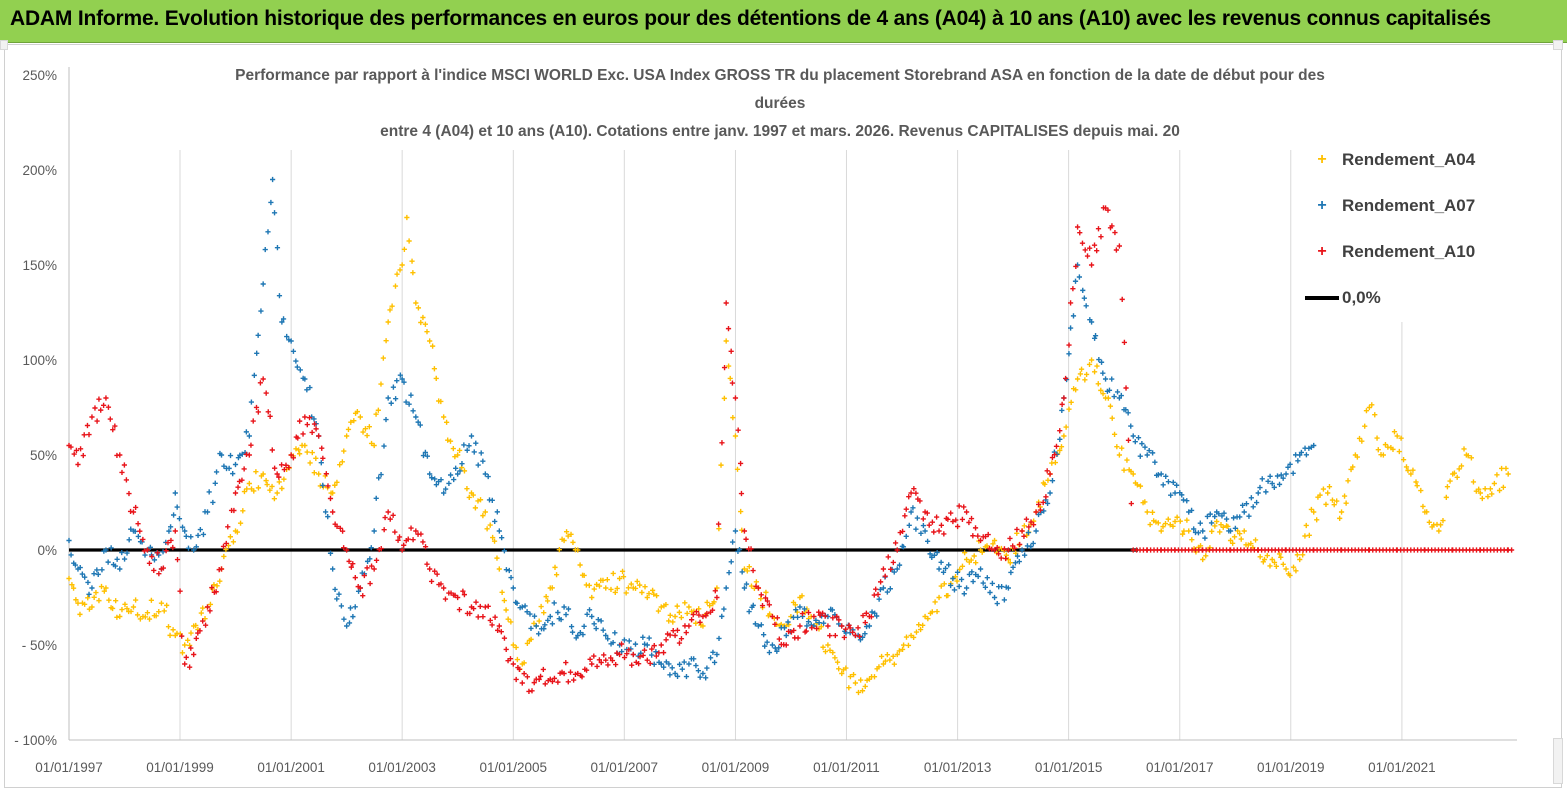  Describe the element at coordinates (1558, 761) in the screenshot. I see `resize-handle-right` at that location.